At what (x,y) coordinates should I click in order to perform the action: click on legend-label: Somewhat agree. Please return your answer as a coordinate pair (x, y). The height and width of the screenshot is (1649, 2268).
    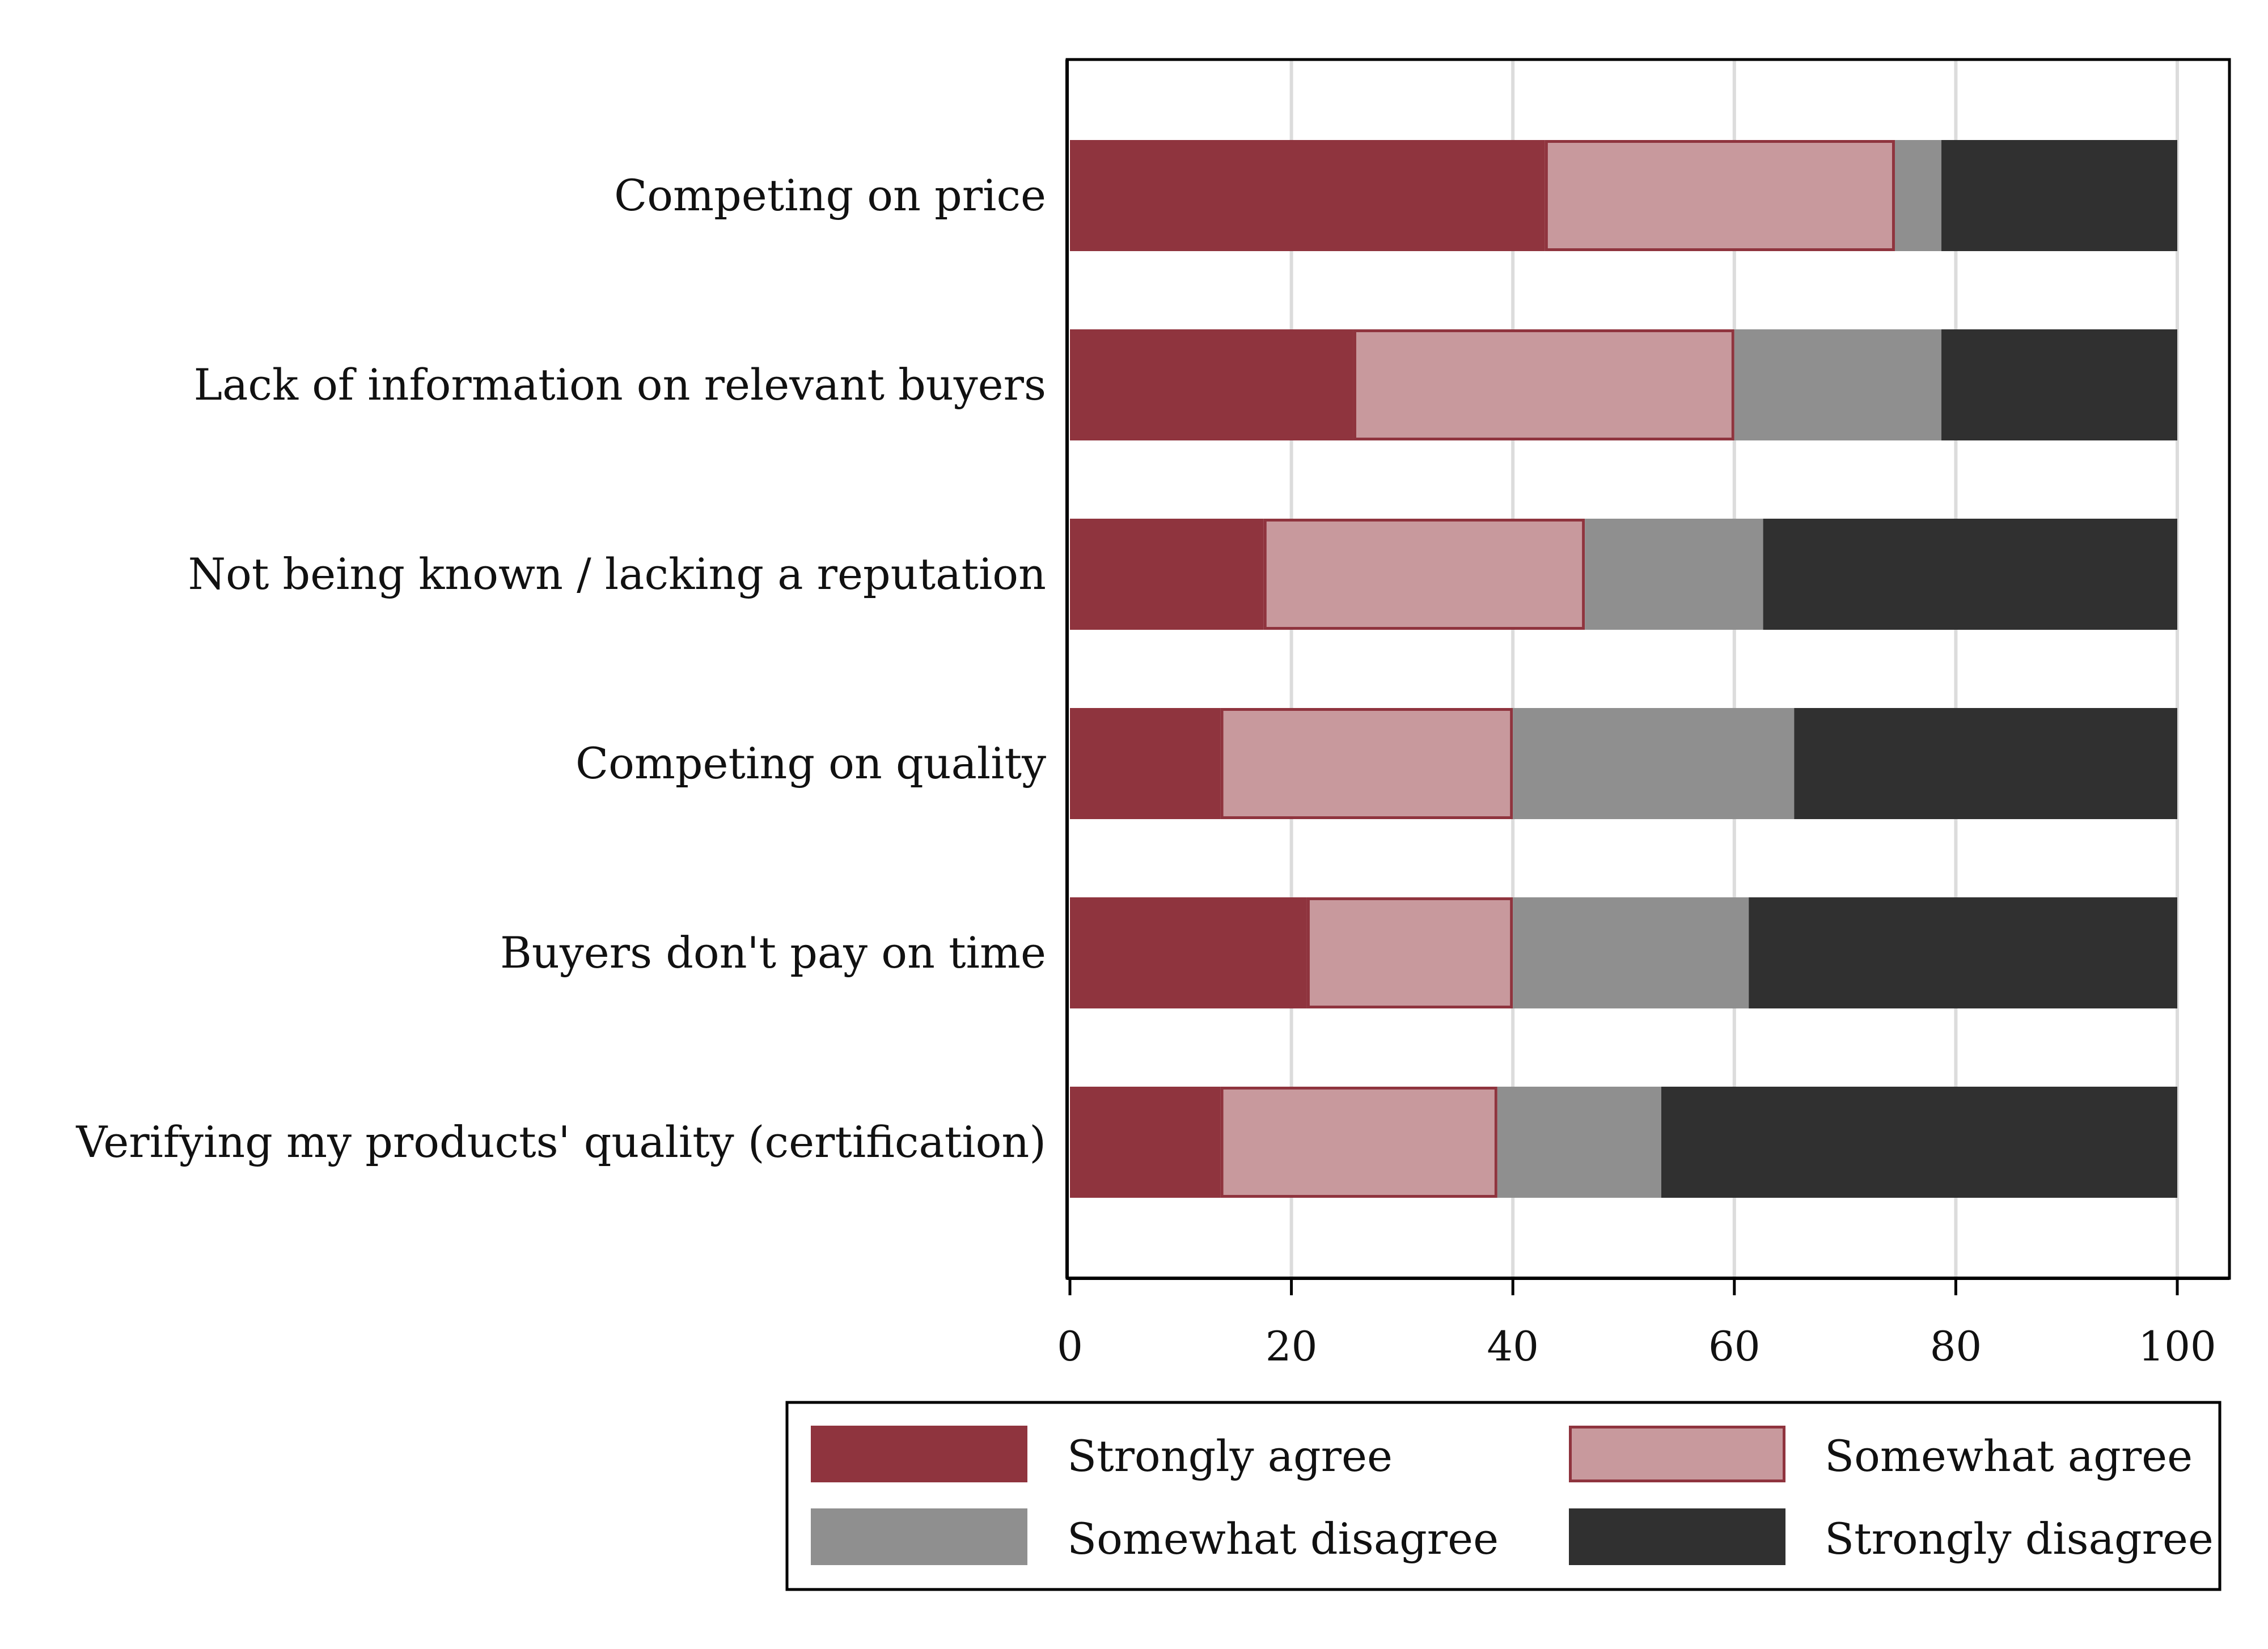
    Looking at the image, I should click on (2009, 1456).